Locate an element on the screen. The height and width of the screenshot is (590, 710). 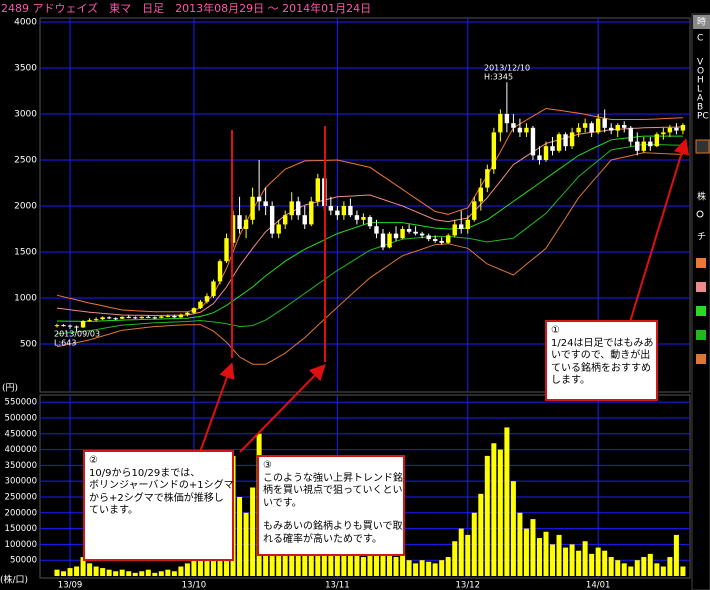
side-label: L is located at coordinates (699, 90).